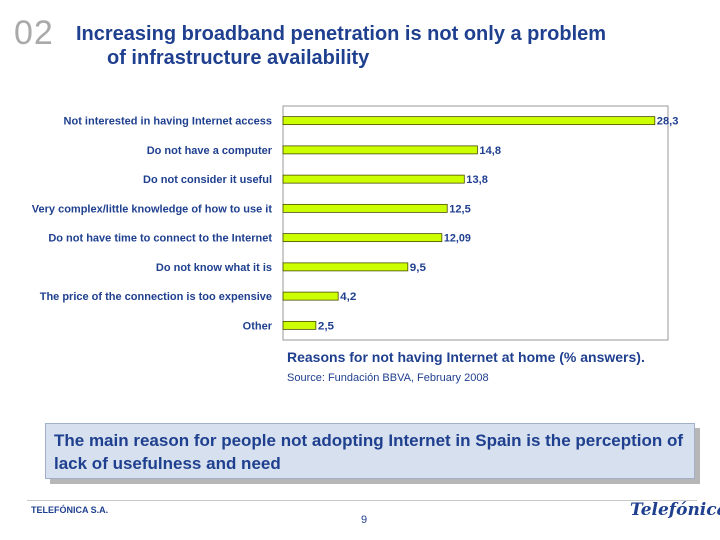  I want to click on category-label: Do not have a computer, so click(210, 151).